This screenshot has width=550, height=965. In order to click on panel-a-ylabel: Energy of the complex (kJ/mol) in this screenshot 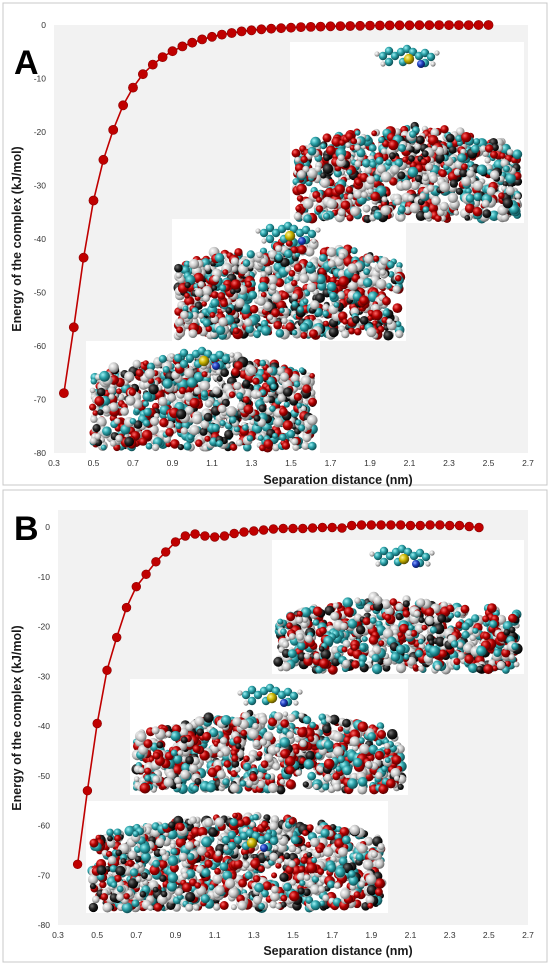, I will do `click(17, 238)`.